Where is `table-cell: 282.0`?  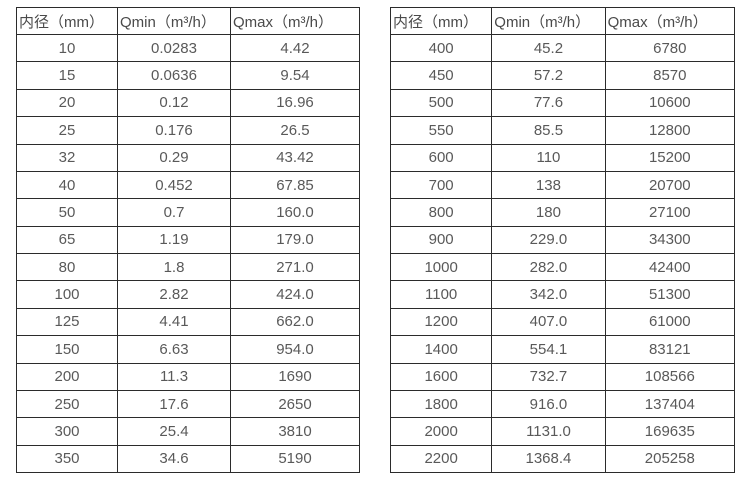 table-cell: 282.0 is located at coordinates (548, 267).